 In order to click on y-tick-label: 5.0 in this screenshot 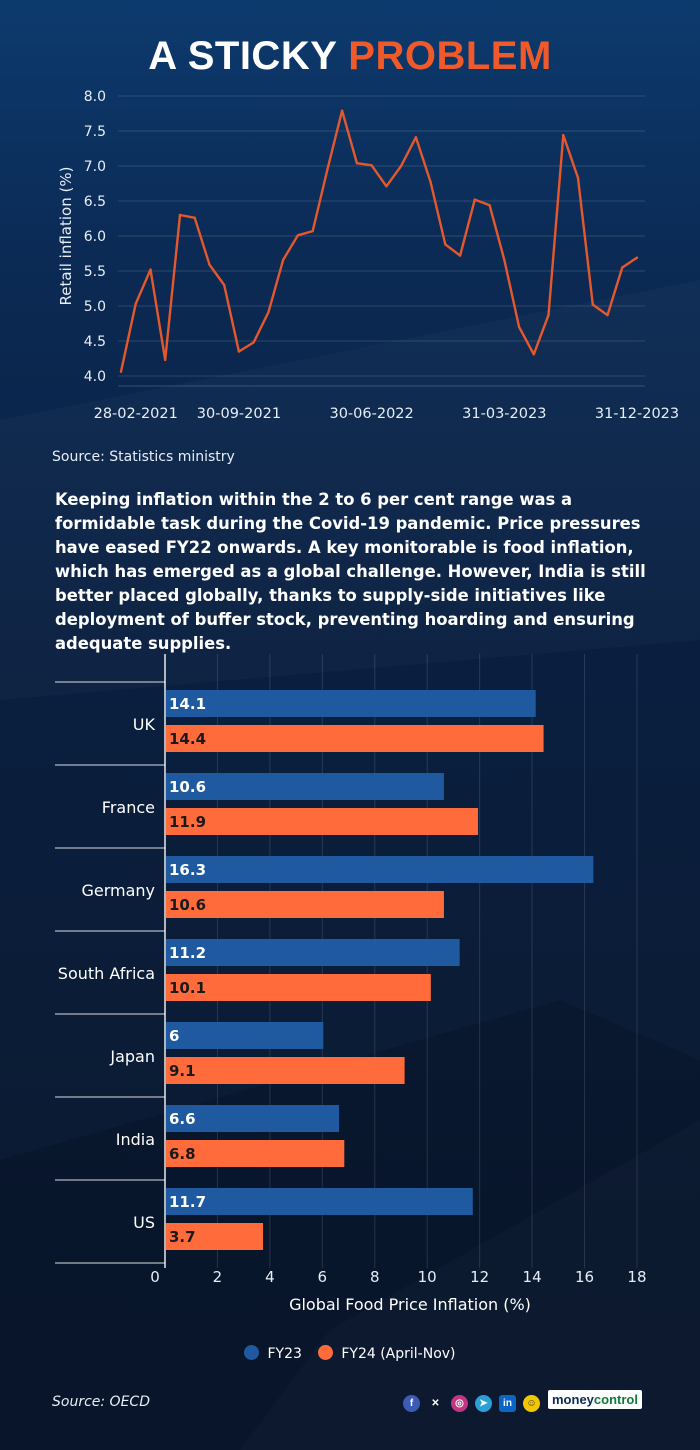, I will do `click(95, 307)`.